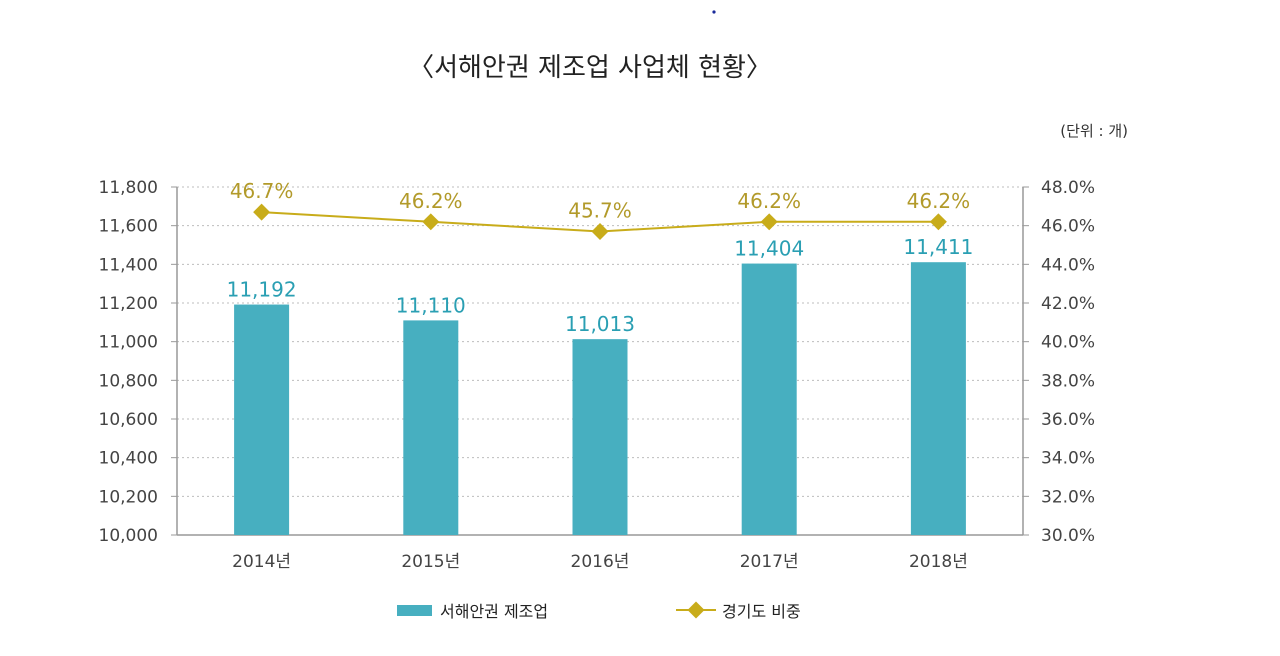 The image size is (1280, 656). I want to click on left-tick-label: 10,600, so click(128, 420).